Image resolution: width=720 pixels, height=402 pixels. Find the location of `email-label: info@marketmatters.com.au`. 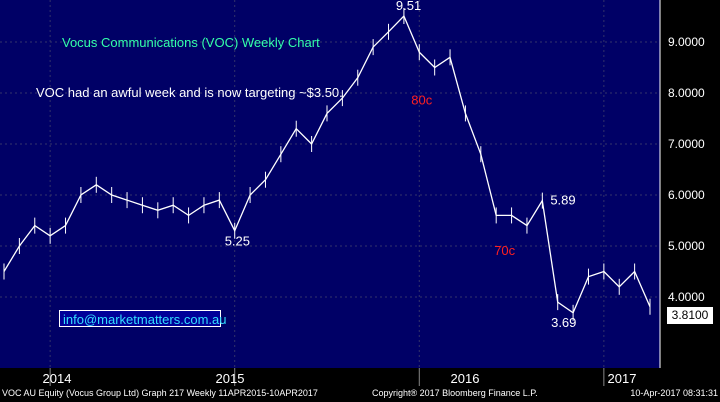

email-label: info@marketmatters.com.au is located at coordinates (142, 318).